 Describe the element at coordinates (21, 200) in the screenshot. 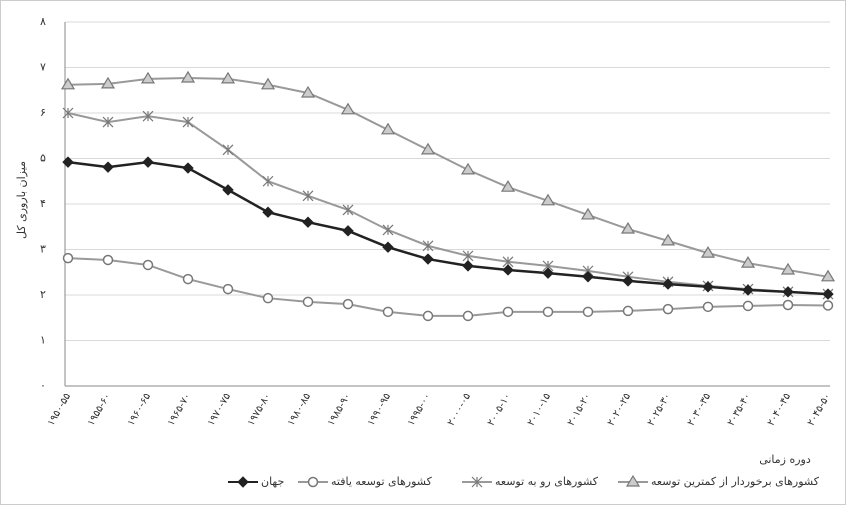

I see `y-axis-title: میزان باروری کل` at that location.